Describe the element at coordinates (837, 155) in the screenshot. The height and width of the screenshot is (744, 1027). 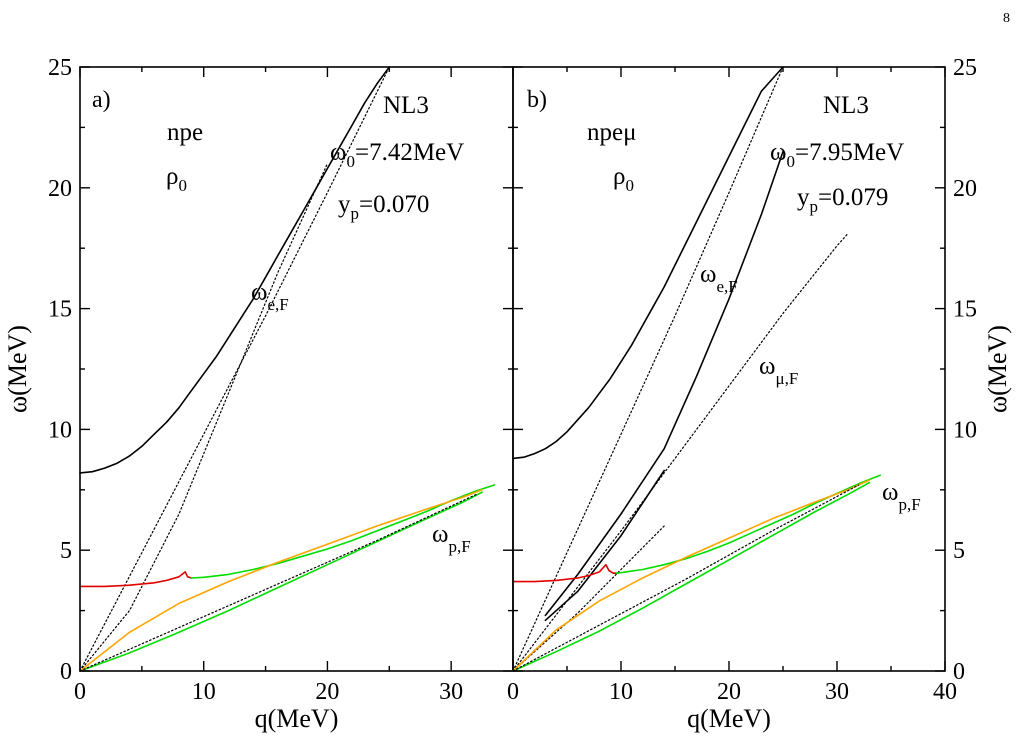
I see `panel-b-omega0-label: ω0=7.95MeV` at that location.